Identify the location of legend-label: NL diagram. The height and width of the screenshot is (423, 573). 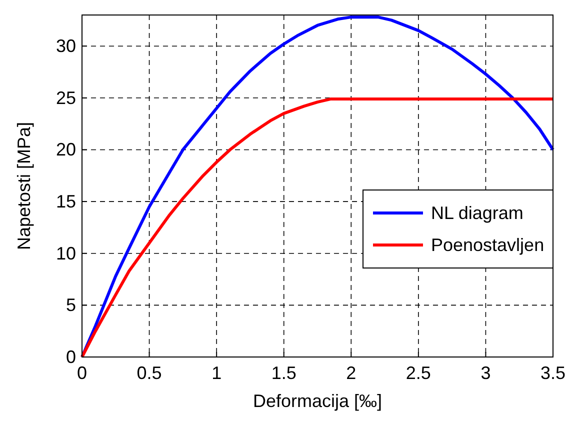
(477, 213).